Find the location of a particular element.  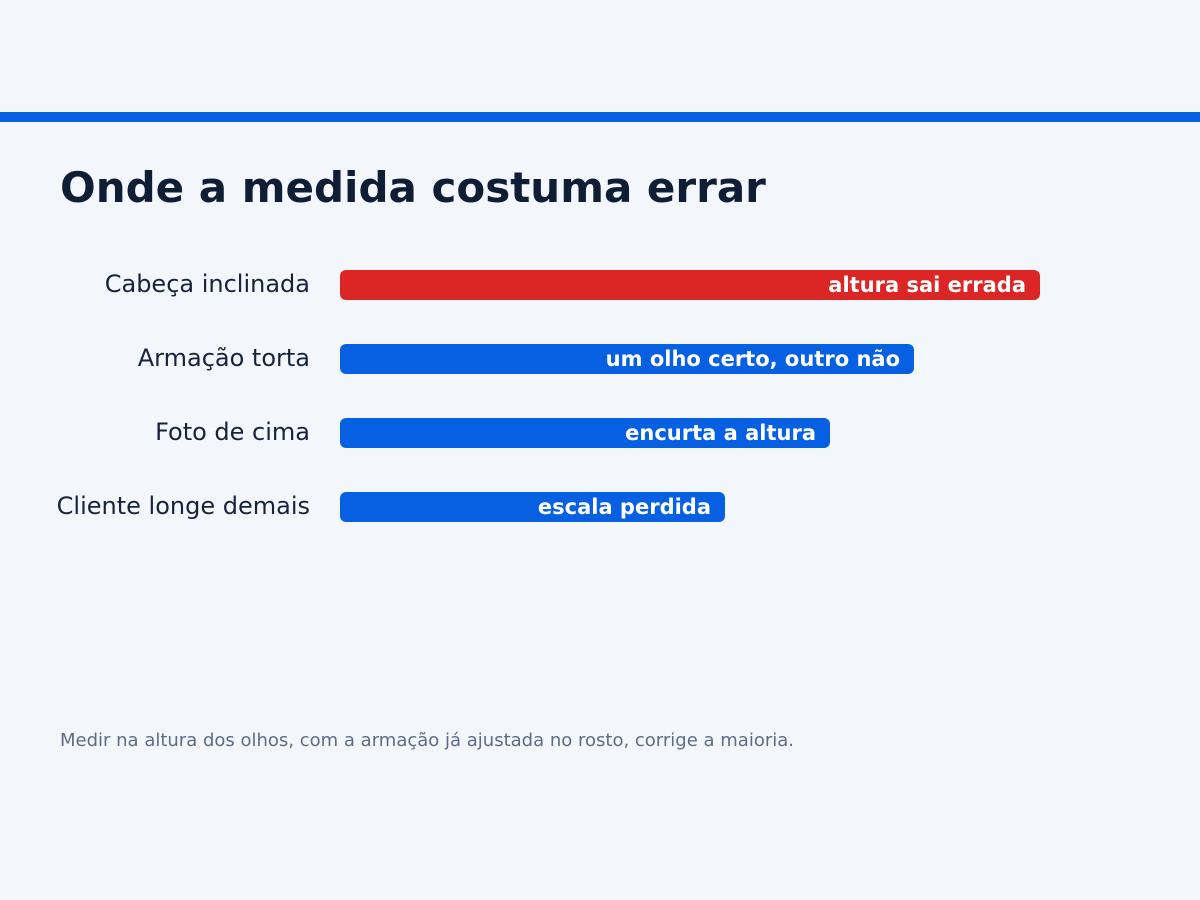

bar-annotation: encurta a altura is located at coordinates (720, 433).